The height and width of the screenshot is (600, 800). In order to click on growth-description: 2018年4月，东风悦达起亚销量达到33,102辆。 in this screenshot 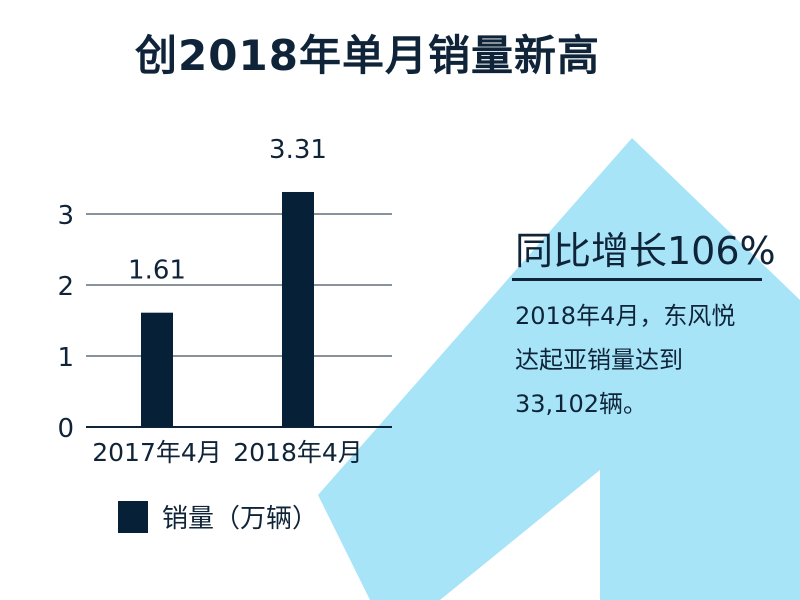, I will do `click(625, 360)`.